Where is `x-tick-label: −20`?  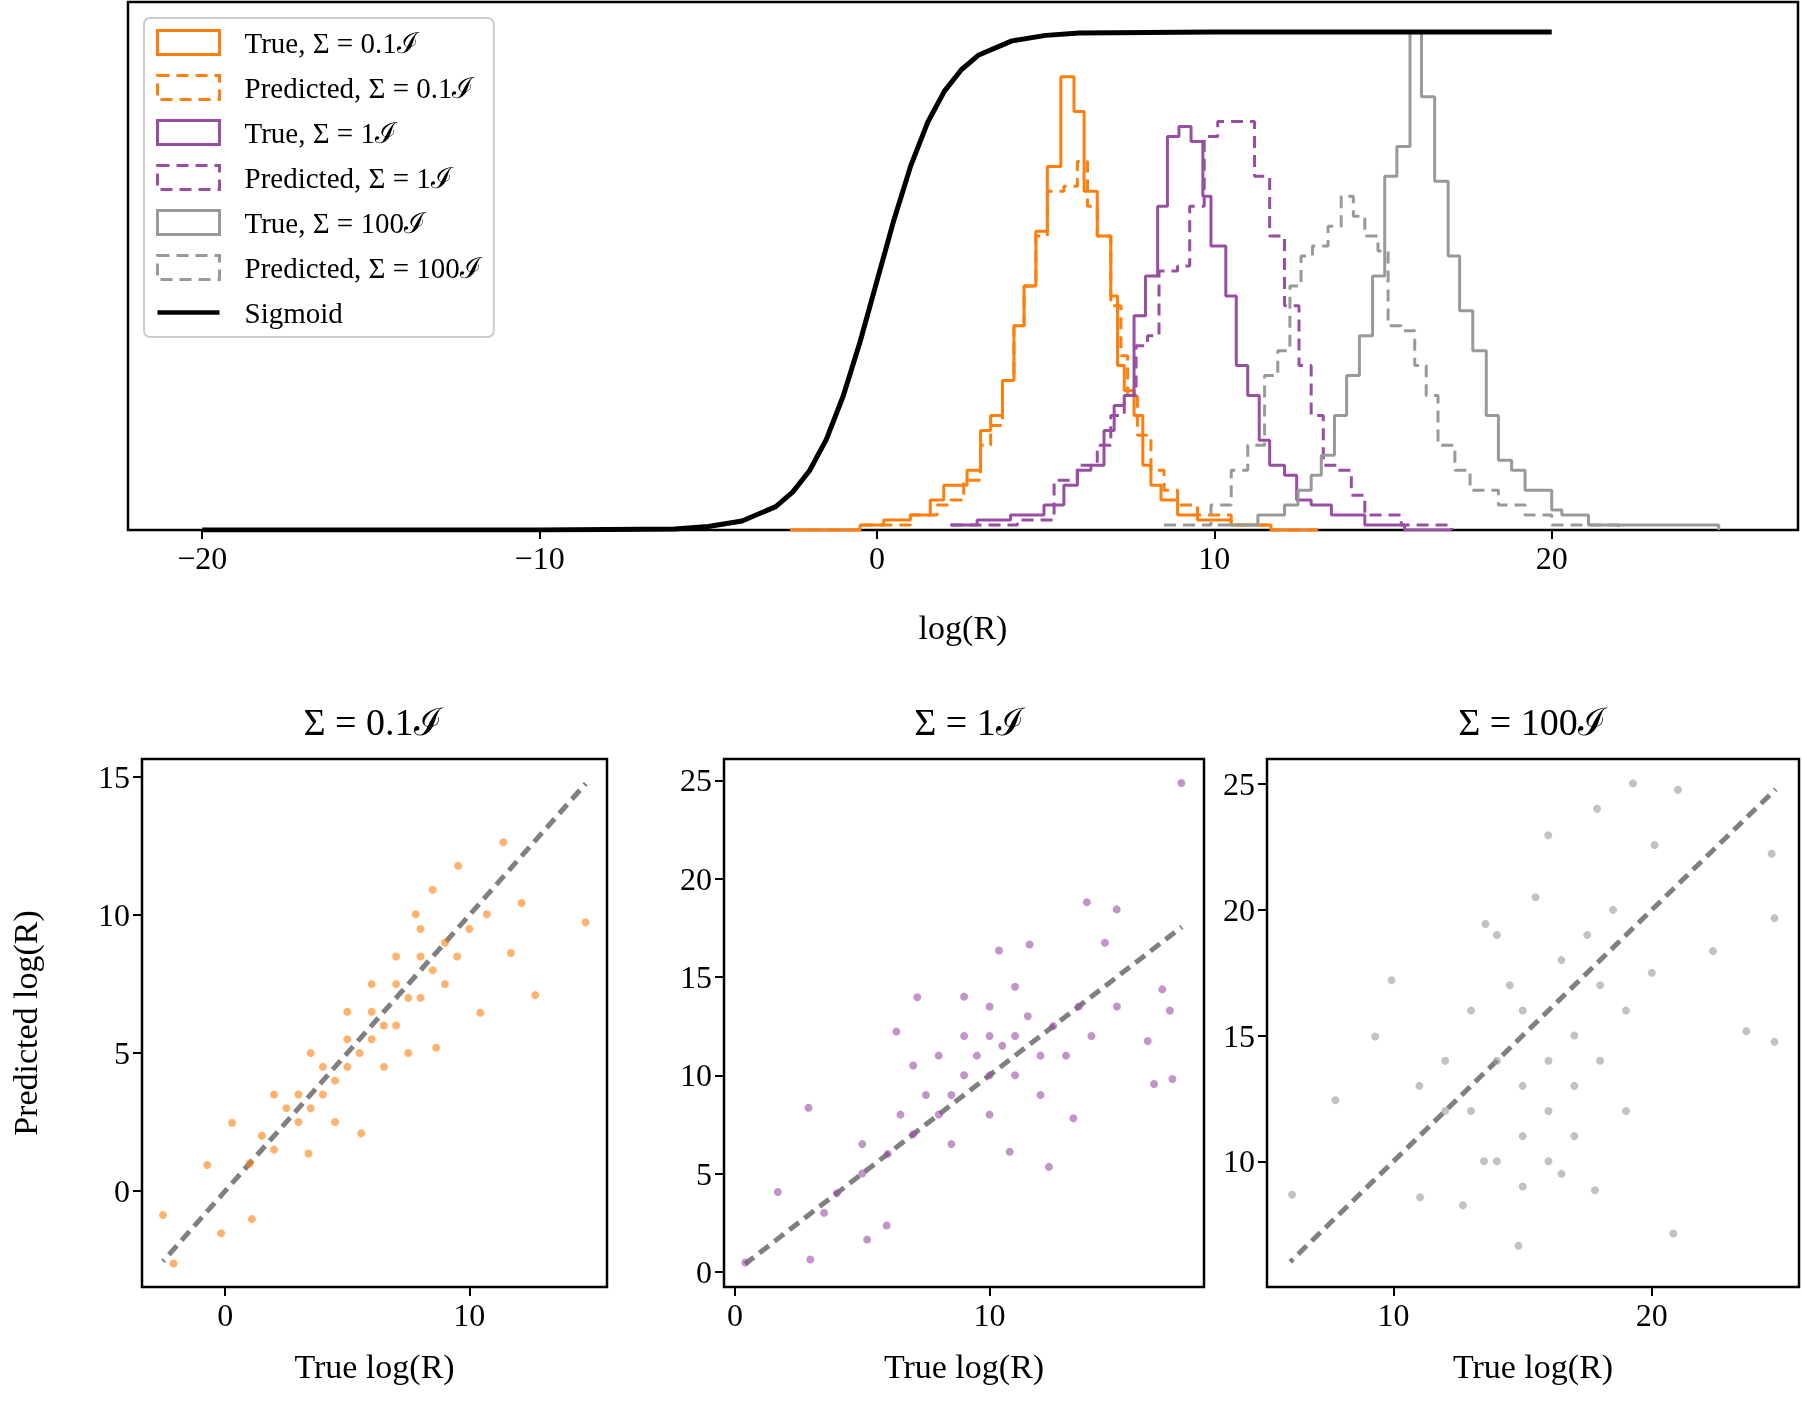 x-tick-label: −20 is located at coordinates (202, 558).